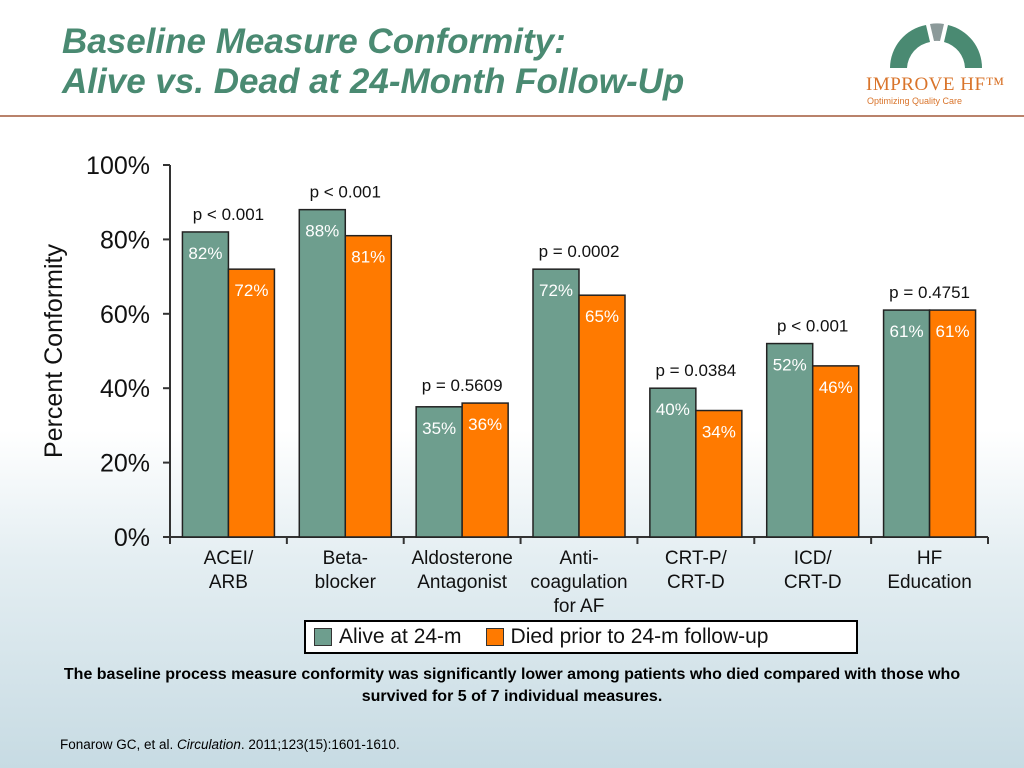  Describe the element at coordinates (639, 636) in the screenshot. I see `legend-label-died: Died prior to 24-m follow-up` at that location.